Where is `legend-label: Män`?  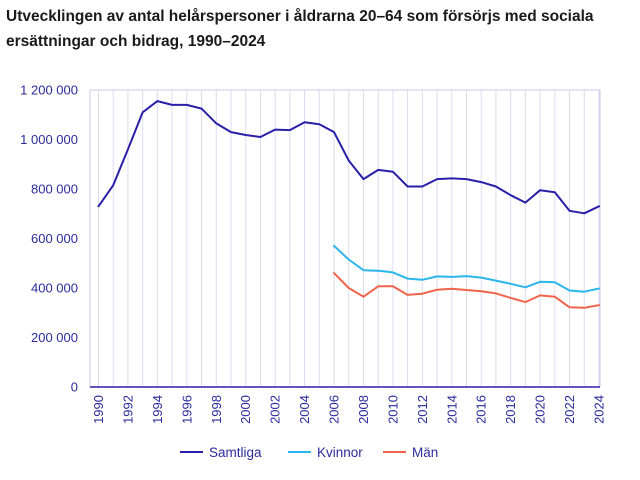
legend-label: Män is located at coordinates (425, 452).